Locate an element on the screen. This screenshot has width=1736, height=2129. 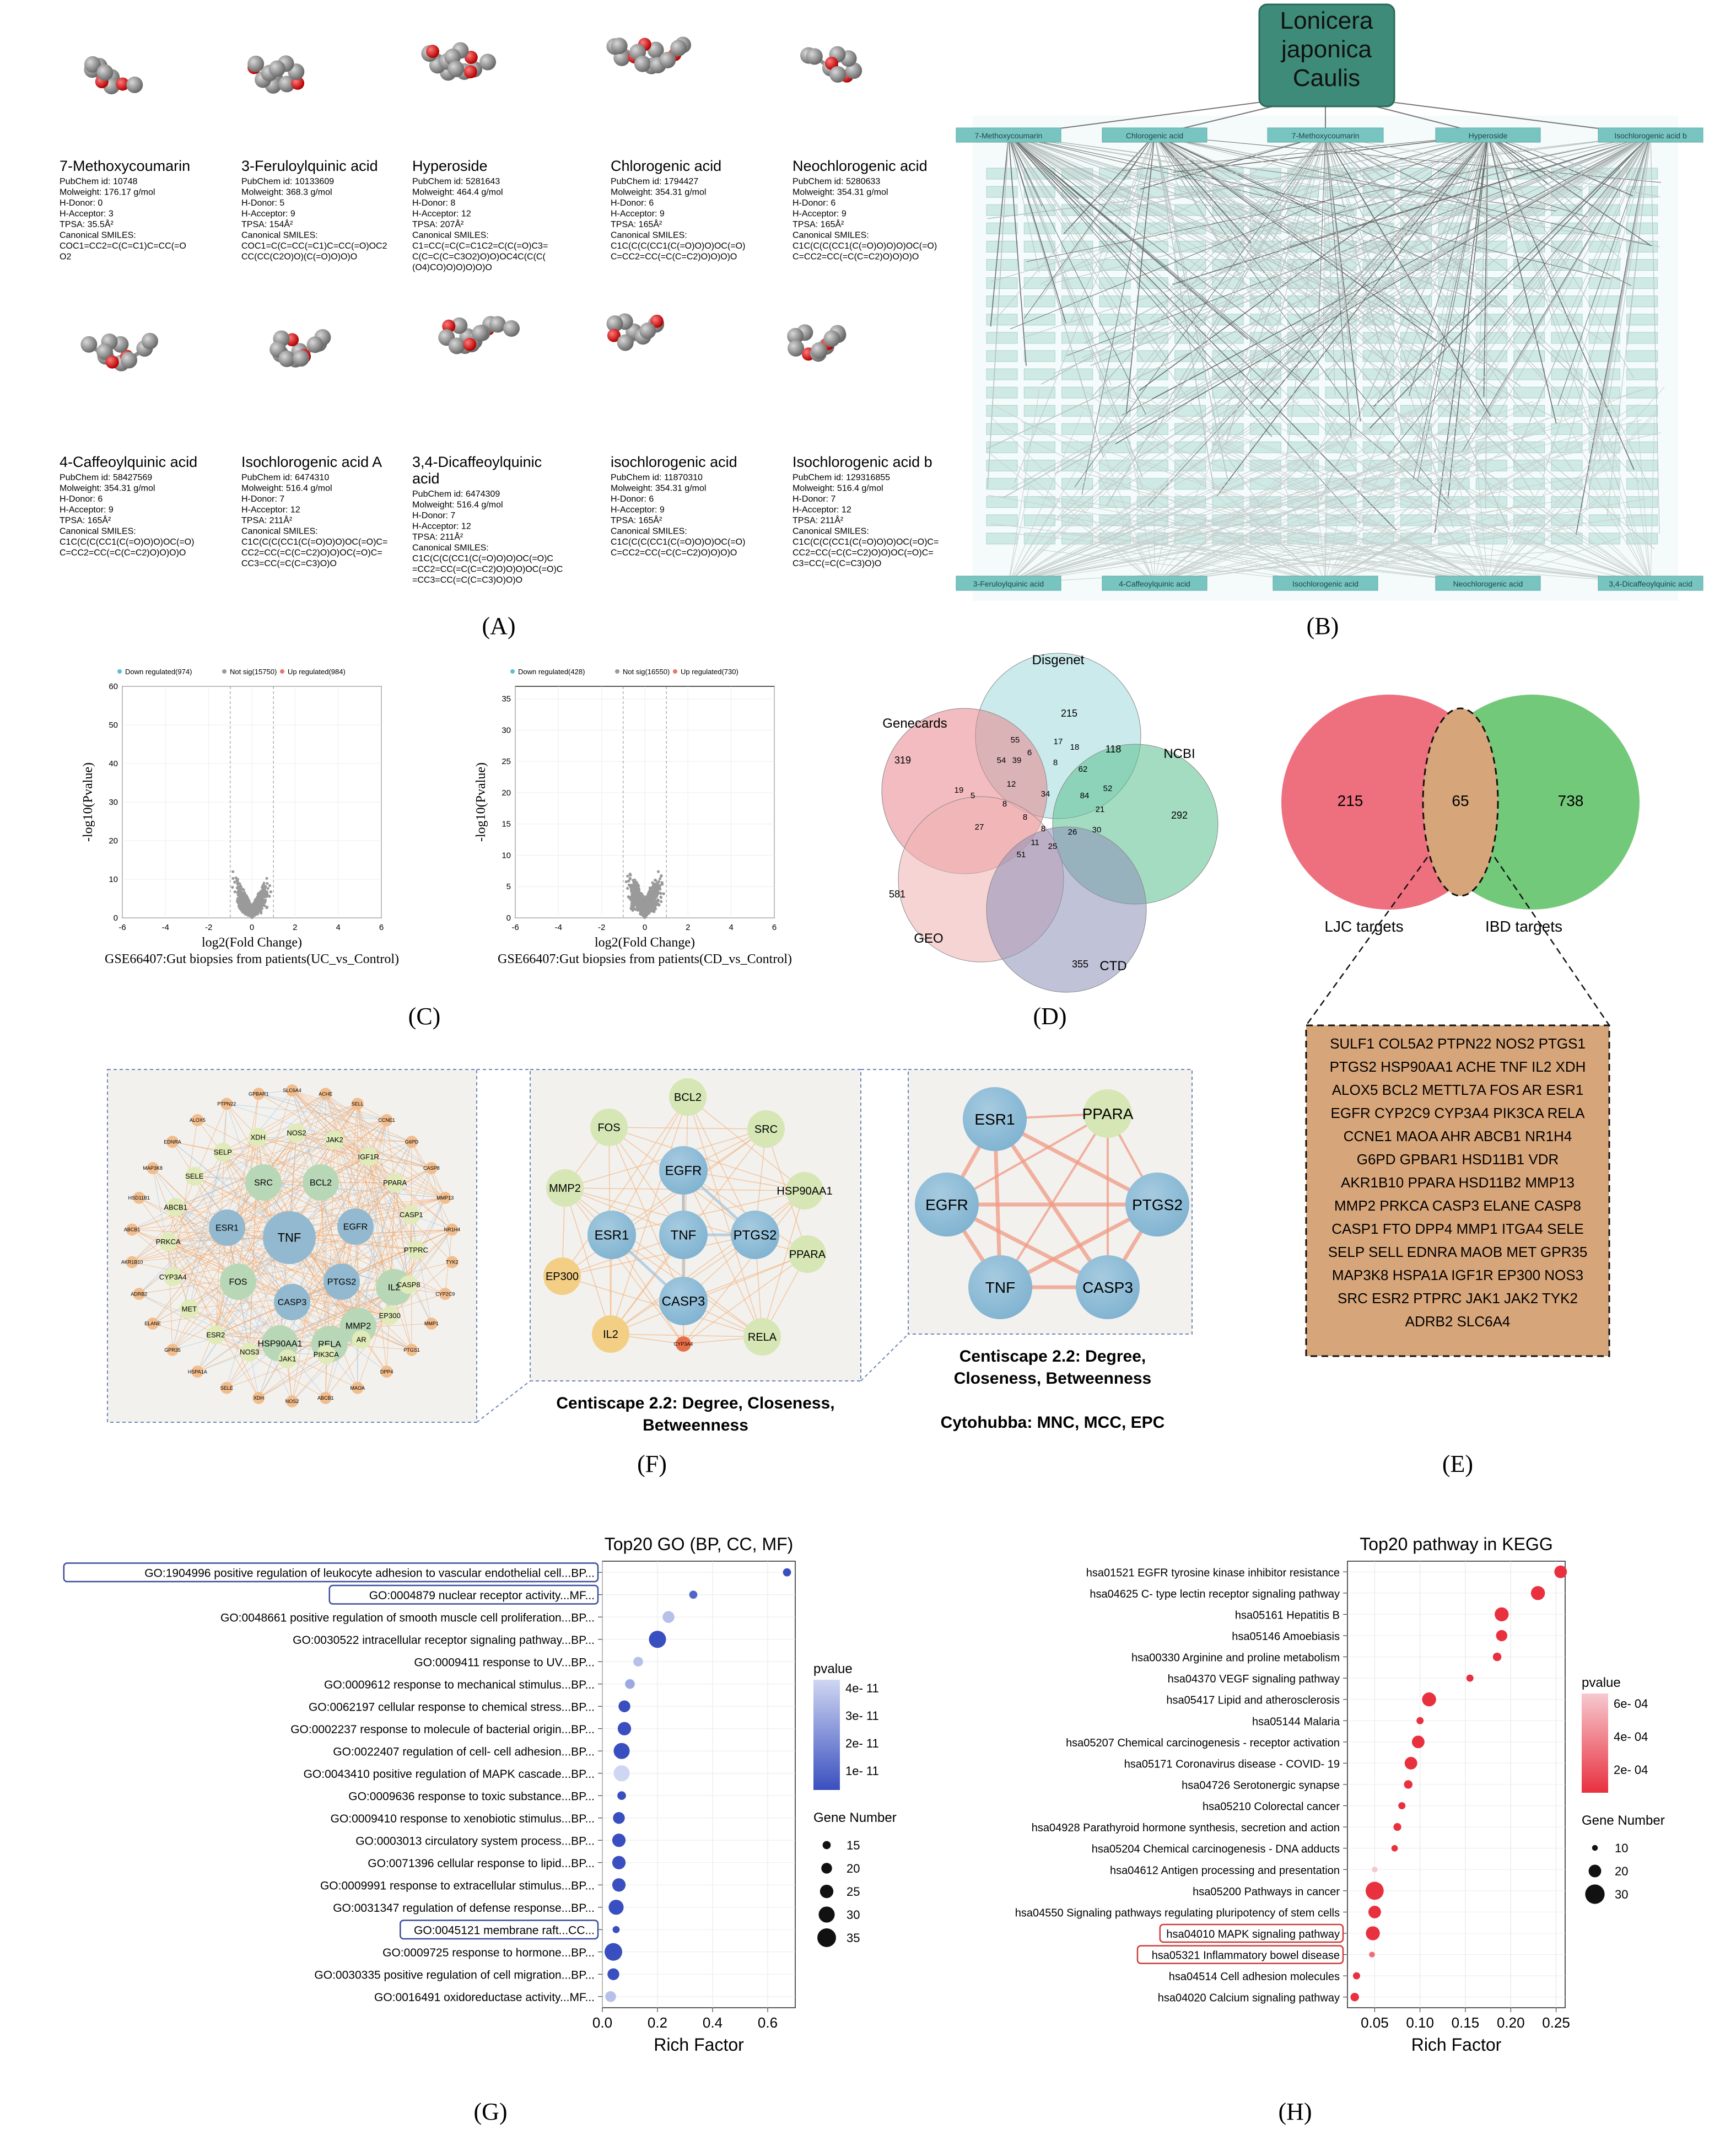
network-1-node-label: DPP4 is located at coordinates (386, 1371).